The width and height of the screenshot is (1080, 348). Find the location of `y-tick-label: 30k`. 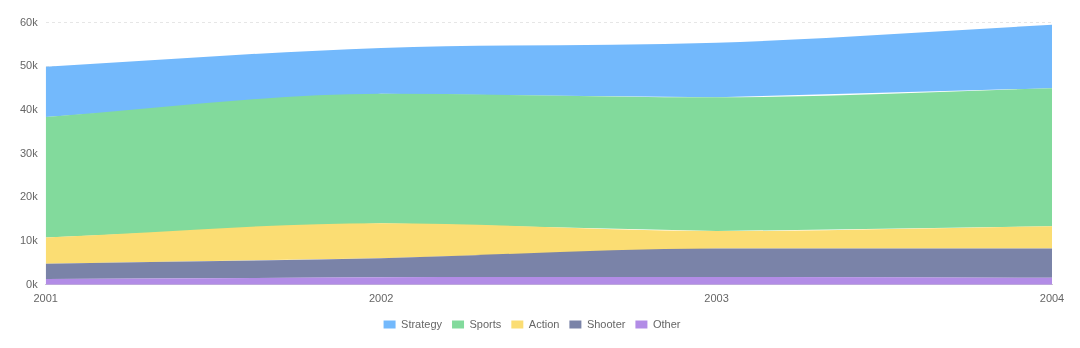

y-tick-label: 30k is located at coordinates (29, 152).